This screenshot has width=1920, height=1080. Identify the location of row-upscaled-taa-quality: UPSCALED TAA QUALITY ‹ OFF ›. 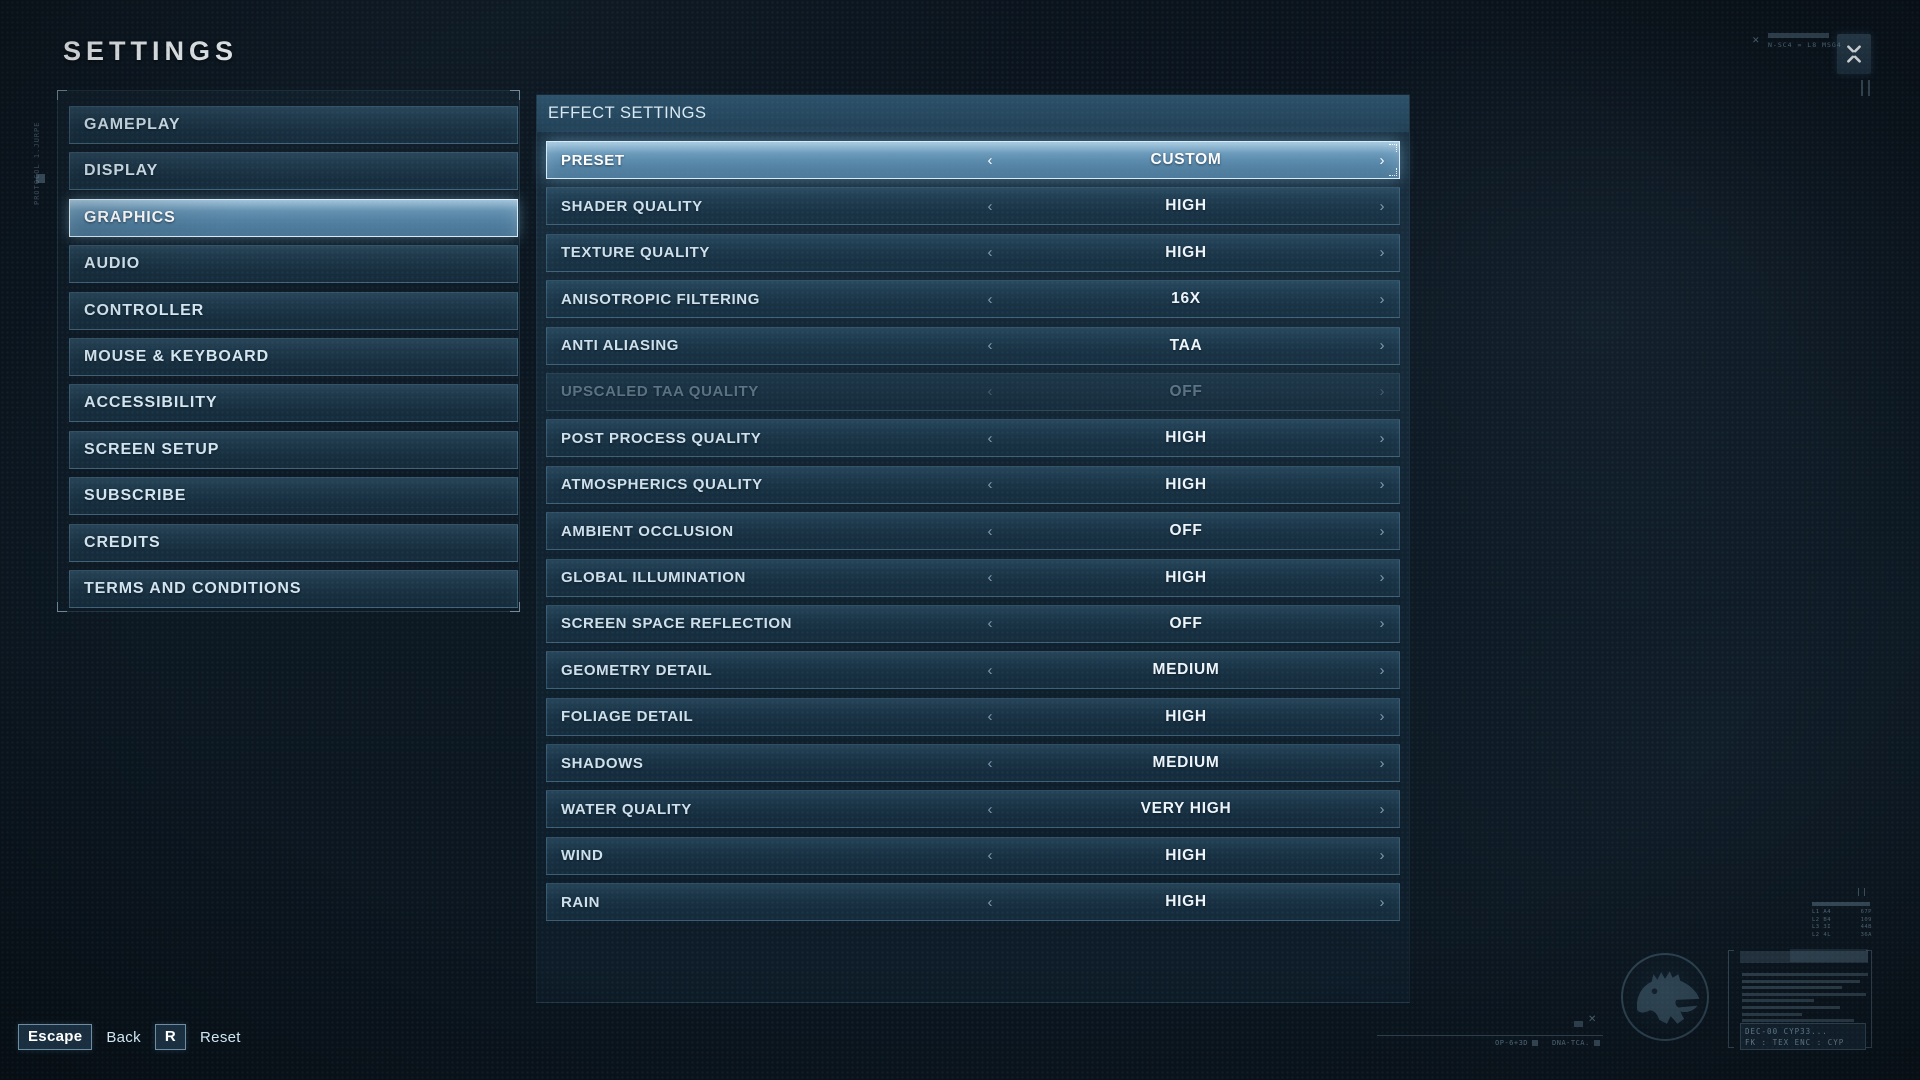
(973, 391).